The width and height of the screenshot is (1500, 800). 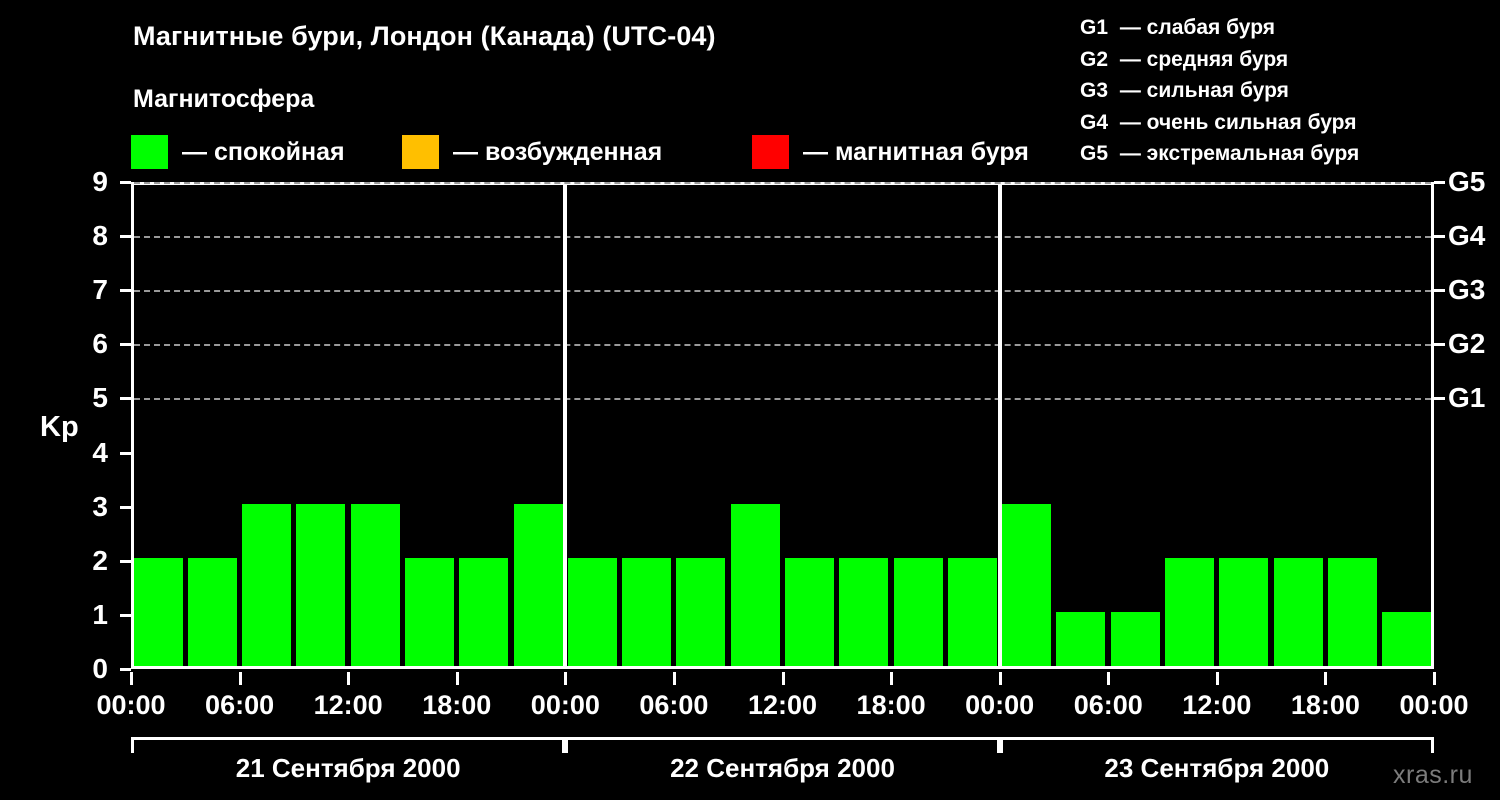 What do you see at coordinates (1219, 28) in the screenshot?
I see `gscale-legend-row: G1 — слабая буря` at bounding box center [1219, 28].